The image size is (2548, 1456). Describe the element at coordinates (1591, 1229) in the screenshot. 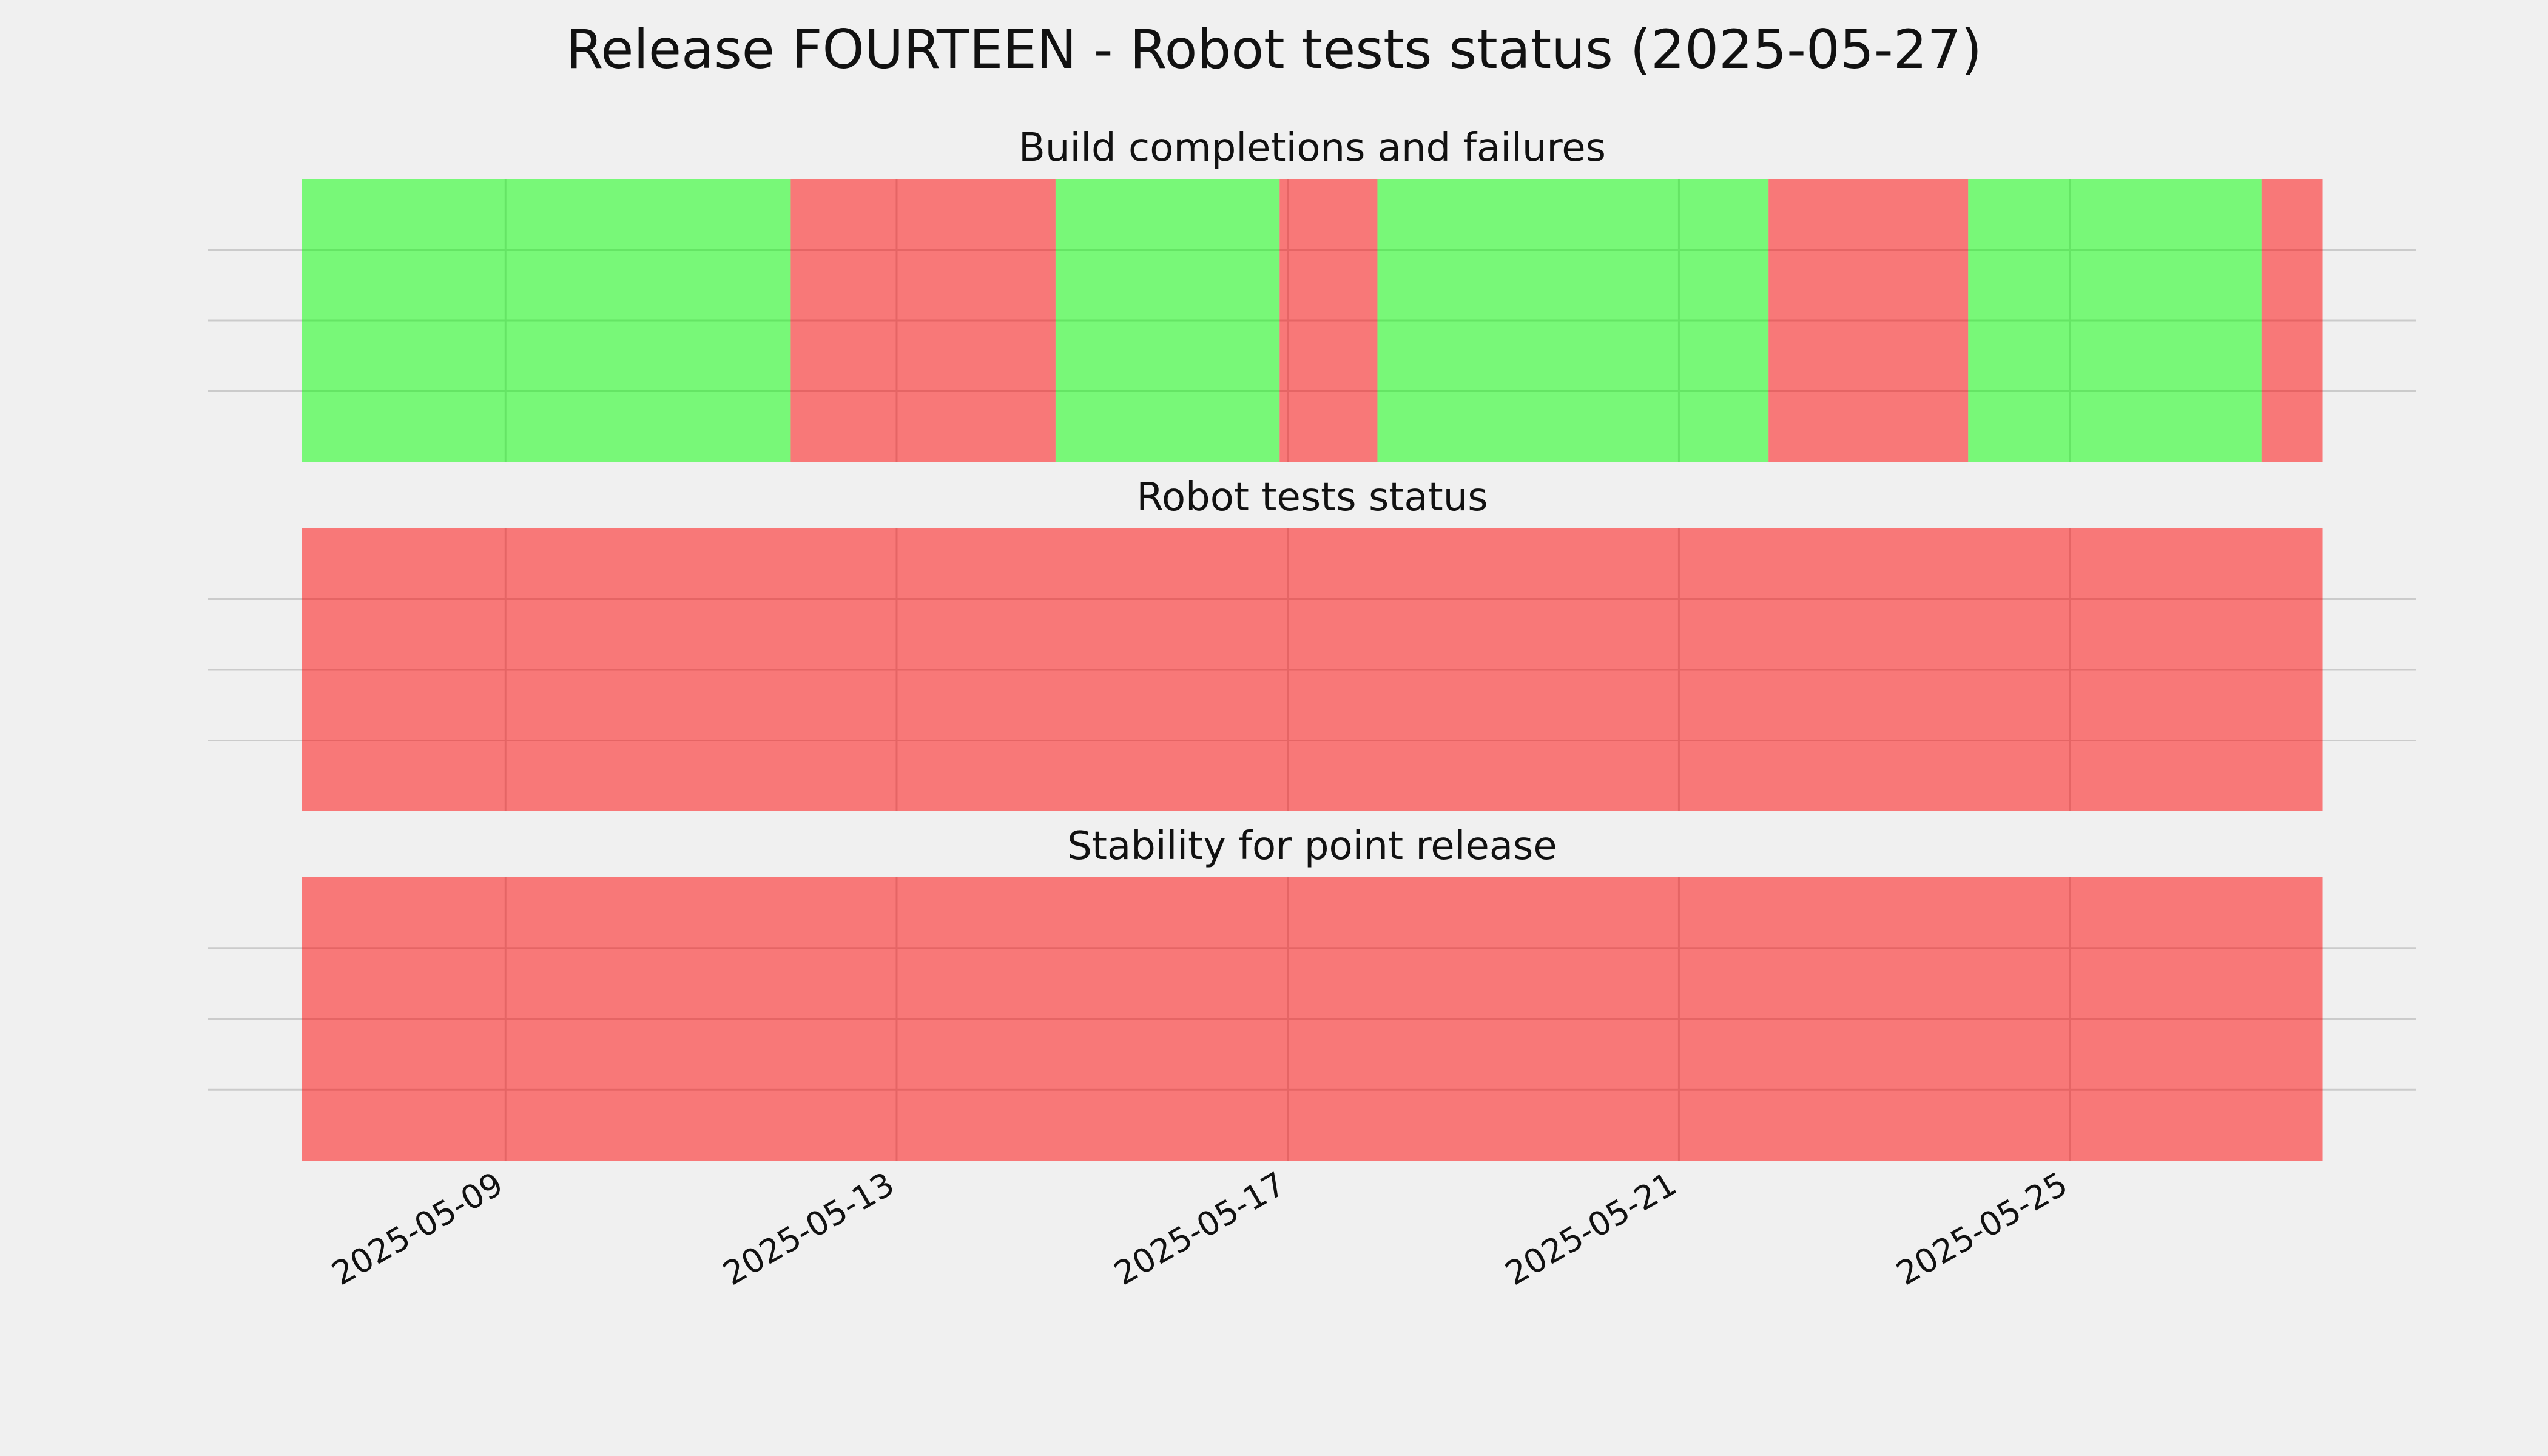

I see `x-tick-label: 2025-05-21` at that location.